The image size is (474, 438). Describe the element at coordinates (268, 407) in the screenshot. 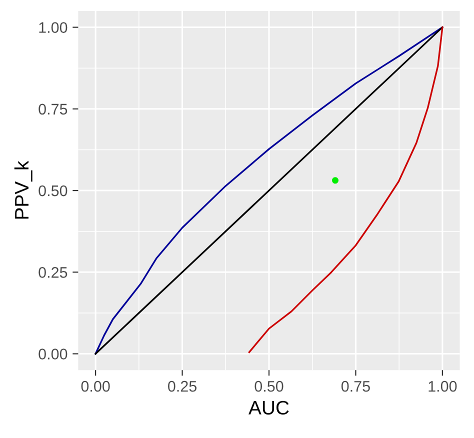

I see `x-axis-title: AUC` at that location.